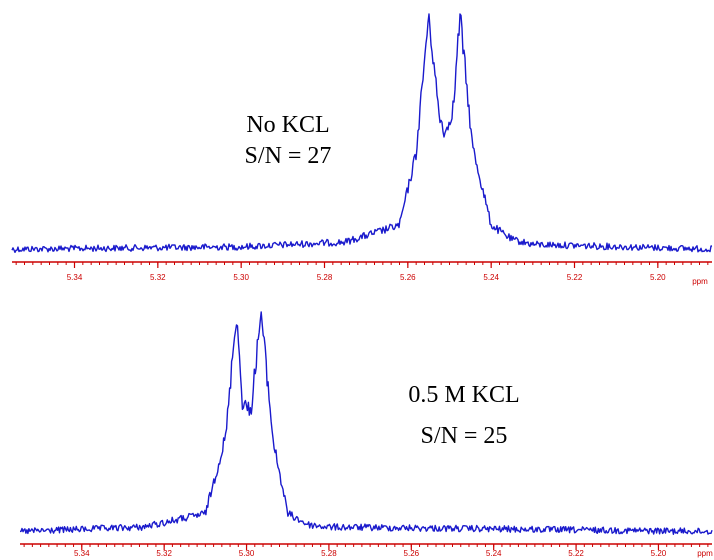 Image resolution: width=714 pixels, height=560 pixels. I want to click on annotation-condition: 0.5 M KCL, so click(463, 395).